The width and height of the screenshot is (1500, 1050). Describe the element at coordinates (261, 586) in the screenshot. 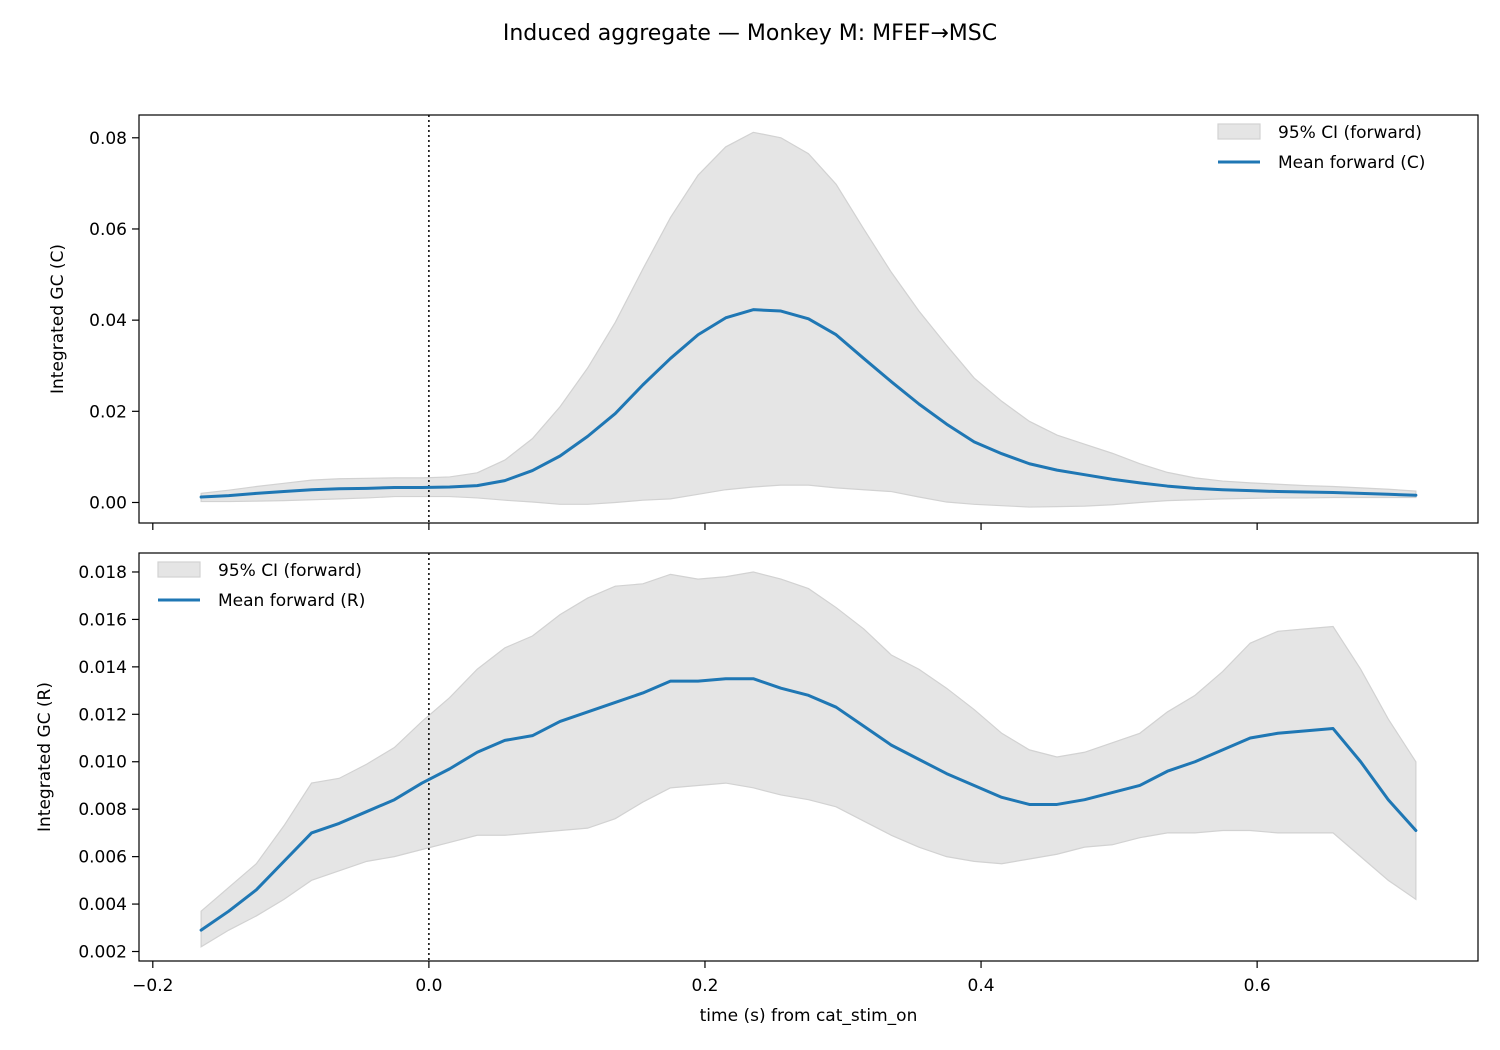

I see `legend: 95% CI (forward) Mean forward (R)` at that location.